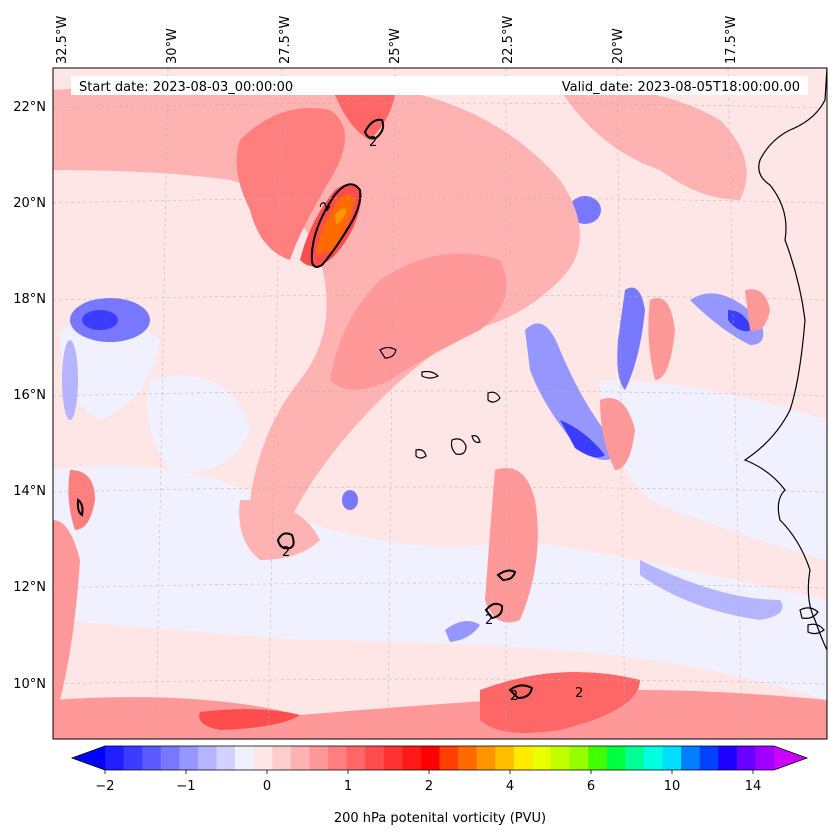  Describe the element at coordinates (341, 216) in the screenshot. I see `pv-high-core` at that location.